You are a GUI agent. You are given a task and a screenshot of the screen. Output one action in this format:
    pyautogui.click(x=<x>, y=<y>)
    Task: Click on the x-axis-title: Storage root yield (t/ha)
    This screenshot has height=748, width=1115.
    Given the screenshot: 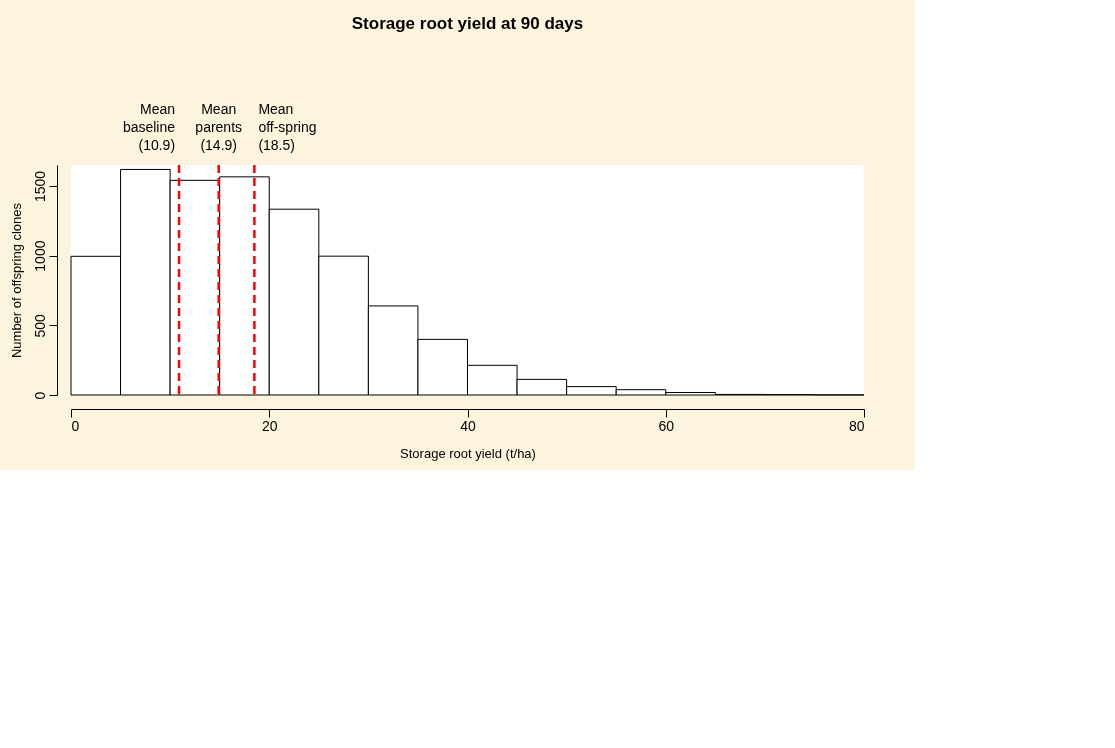 What is the action you would take?
    pyautogui.click(x=468, y=453)
    